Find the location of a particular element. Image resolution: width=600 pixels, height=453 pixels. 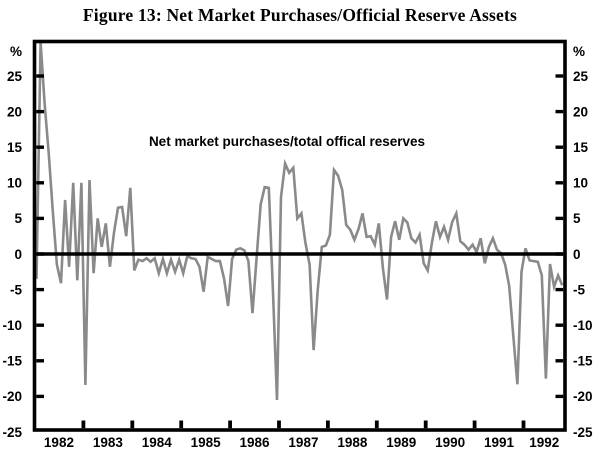

y-axis-label-right: 10 is located at coordinates (580, 183).